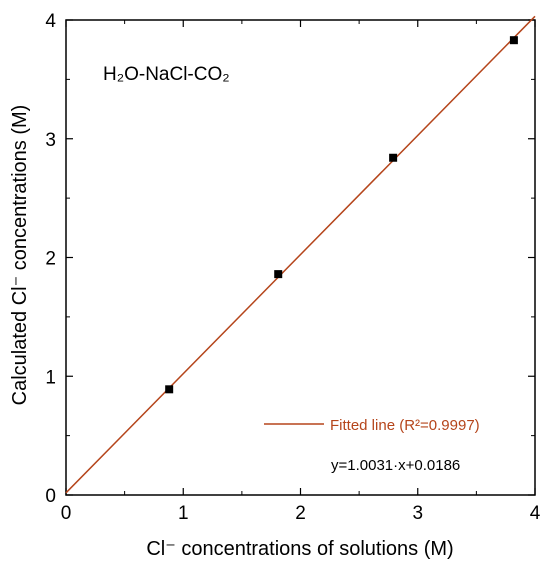 The height and width of the screenshot is (565, 550). I want to click on system-label: H₂O-NaCl-CO₂, so click(166, 74).